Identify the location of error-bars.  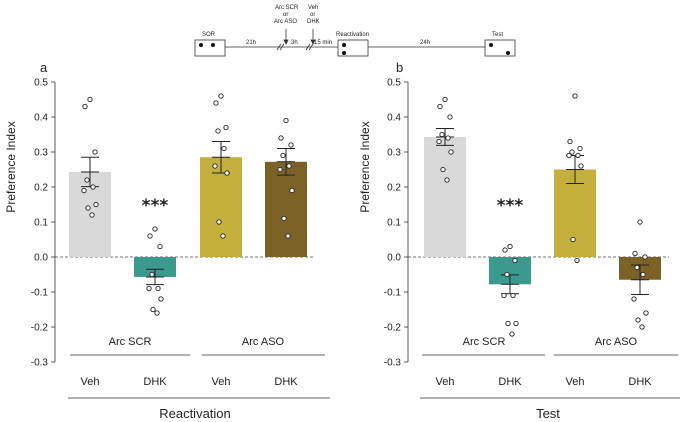
(542, 211).